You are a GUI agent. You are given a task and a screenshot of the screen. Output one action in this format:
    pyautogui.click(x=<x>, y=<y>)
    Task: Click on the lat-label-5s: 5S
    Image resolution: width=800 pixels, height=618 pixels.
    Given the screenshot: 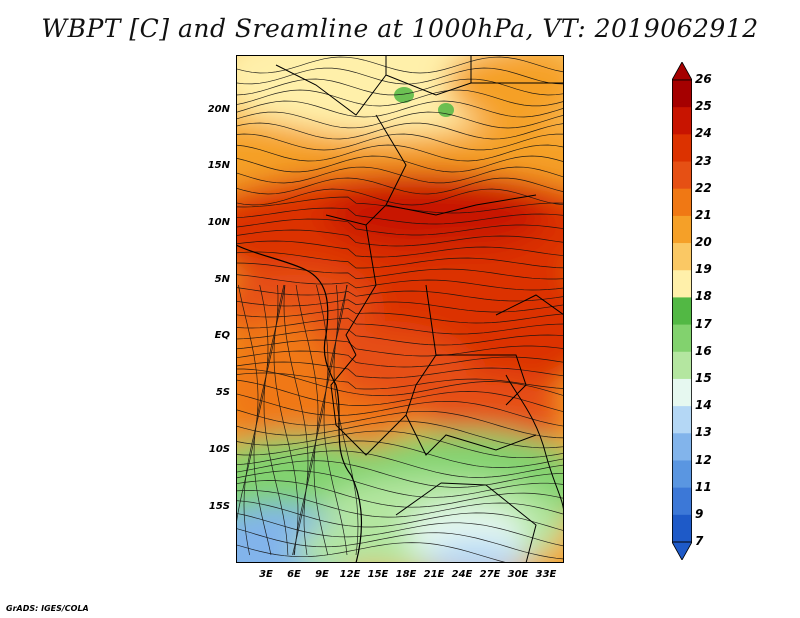 What is the action you would take?
    pyautogui.click(x=222, y=392)
    